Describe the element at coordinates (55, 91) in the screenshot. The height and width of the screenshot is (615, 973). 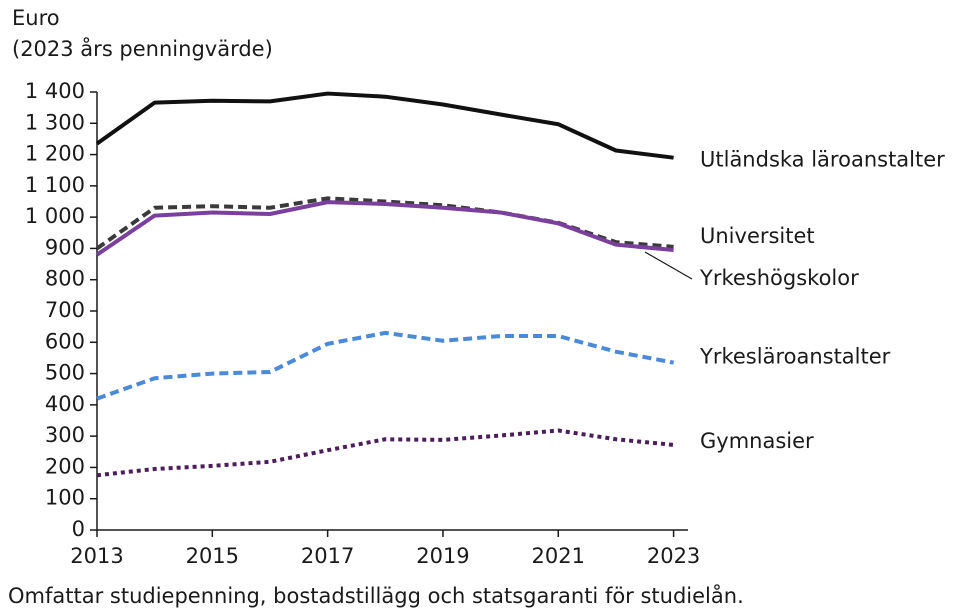
I see `y-tick-label: 1 400` at that location.